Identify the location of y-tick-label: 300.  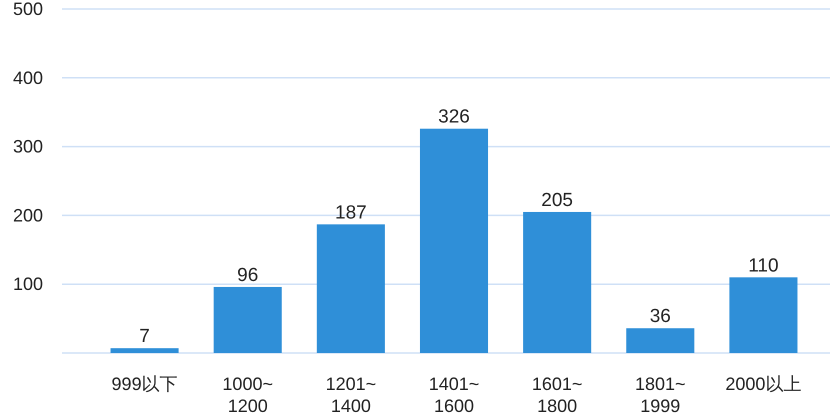
(27, 146).